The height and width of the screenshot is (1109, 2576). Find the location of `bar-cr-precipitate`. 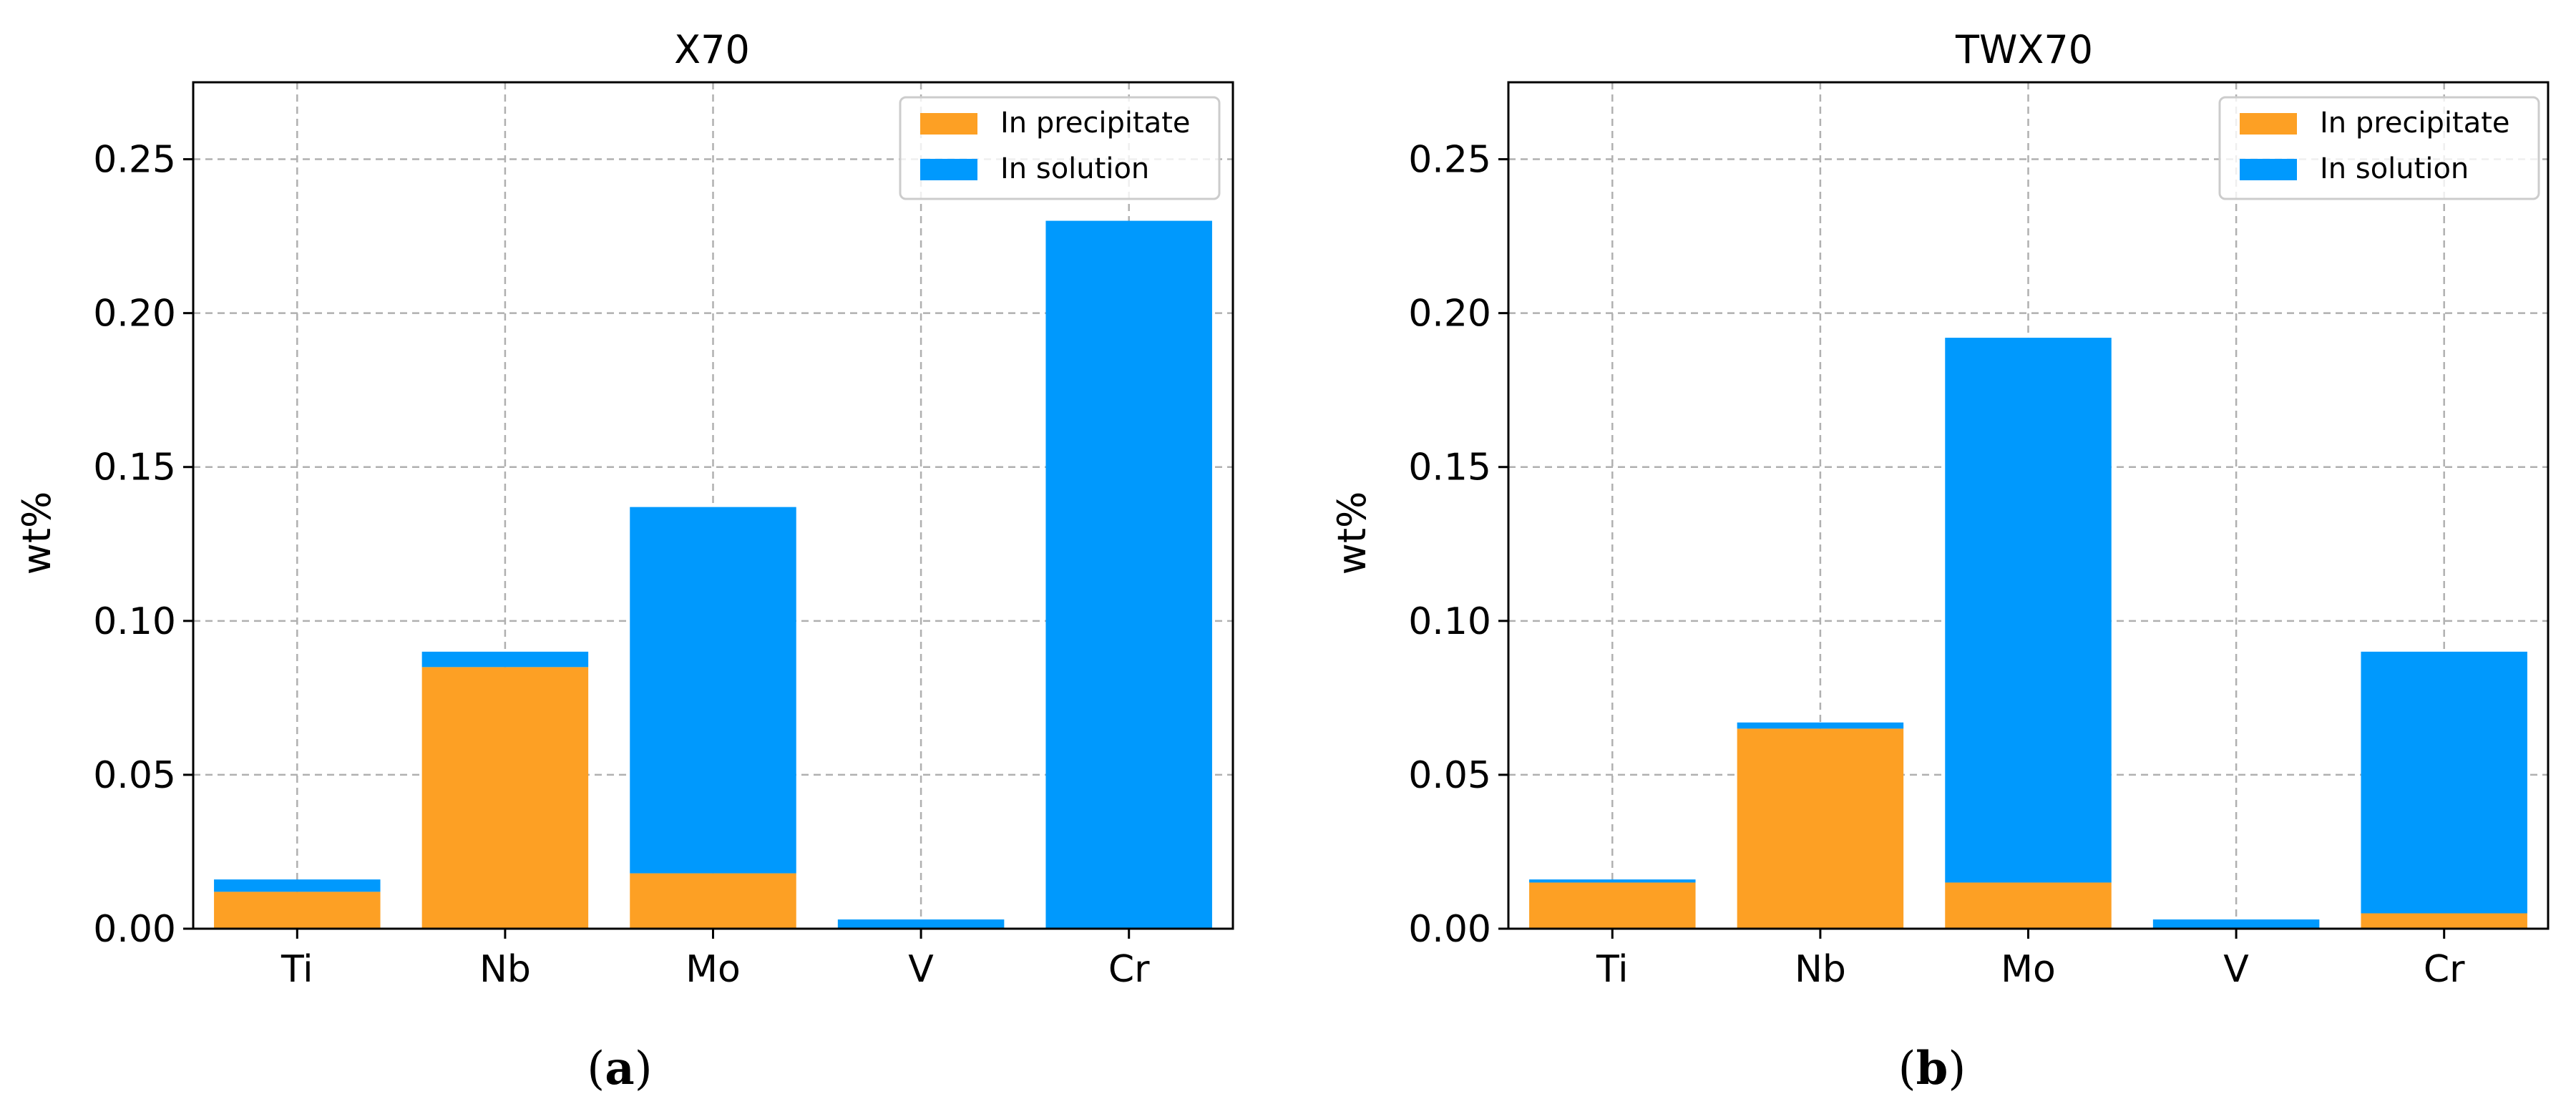

bar-cr-precipitate is located at coordinates (2444, 921).